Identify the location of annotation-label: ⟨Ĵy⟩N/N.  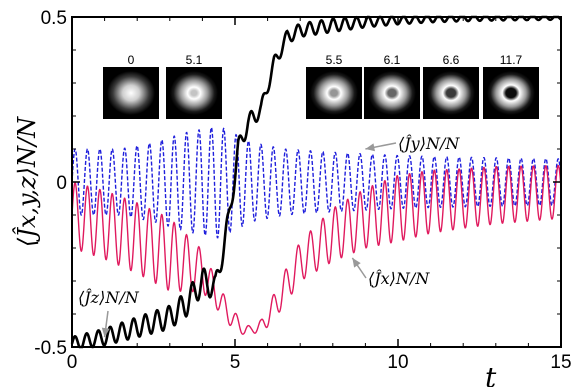
(429, 143).